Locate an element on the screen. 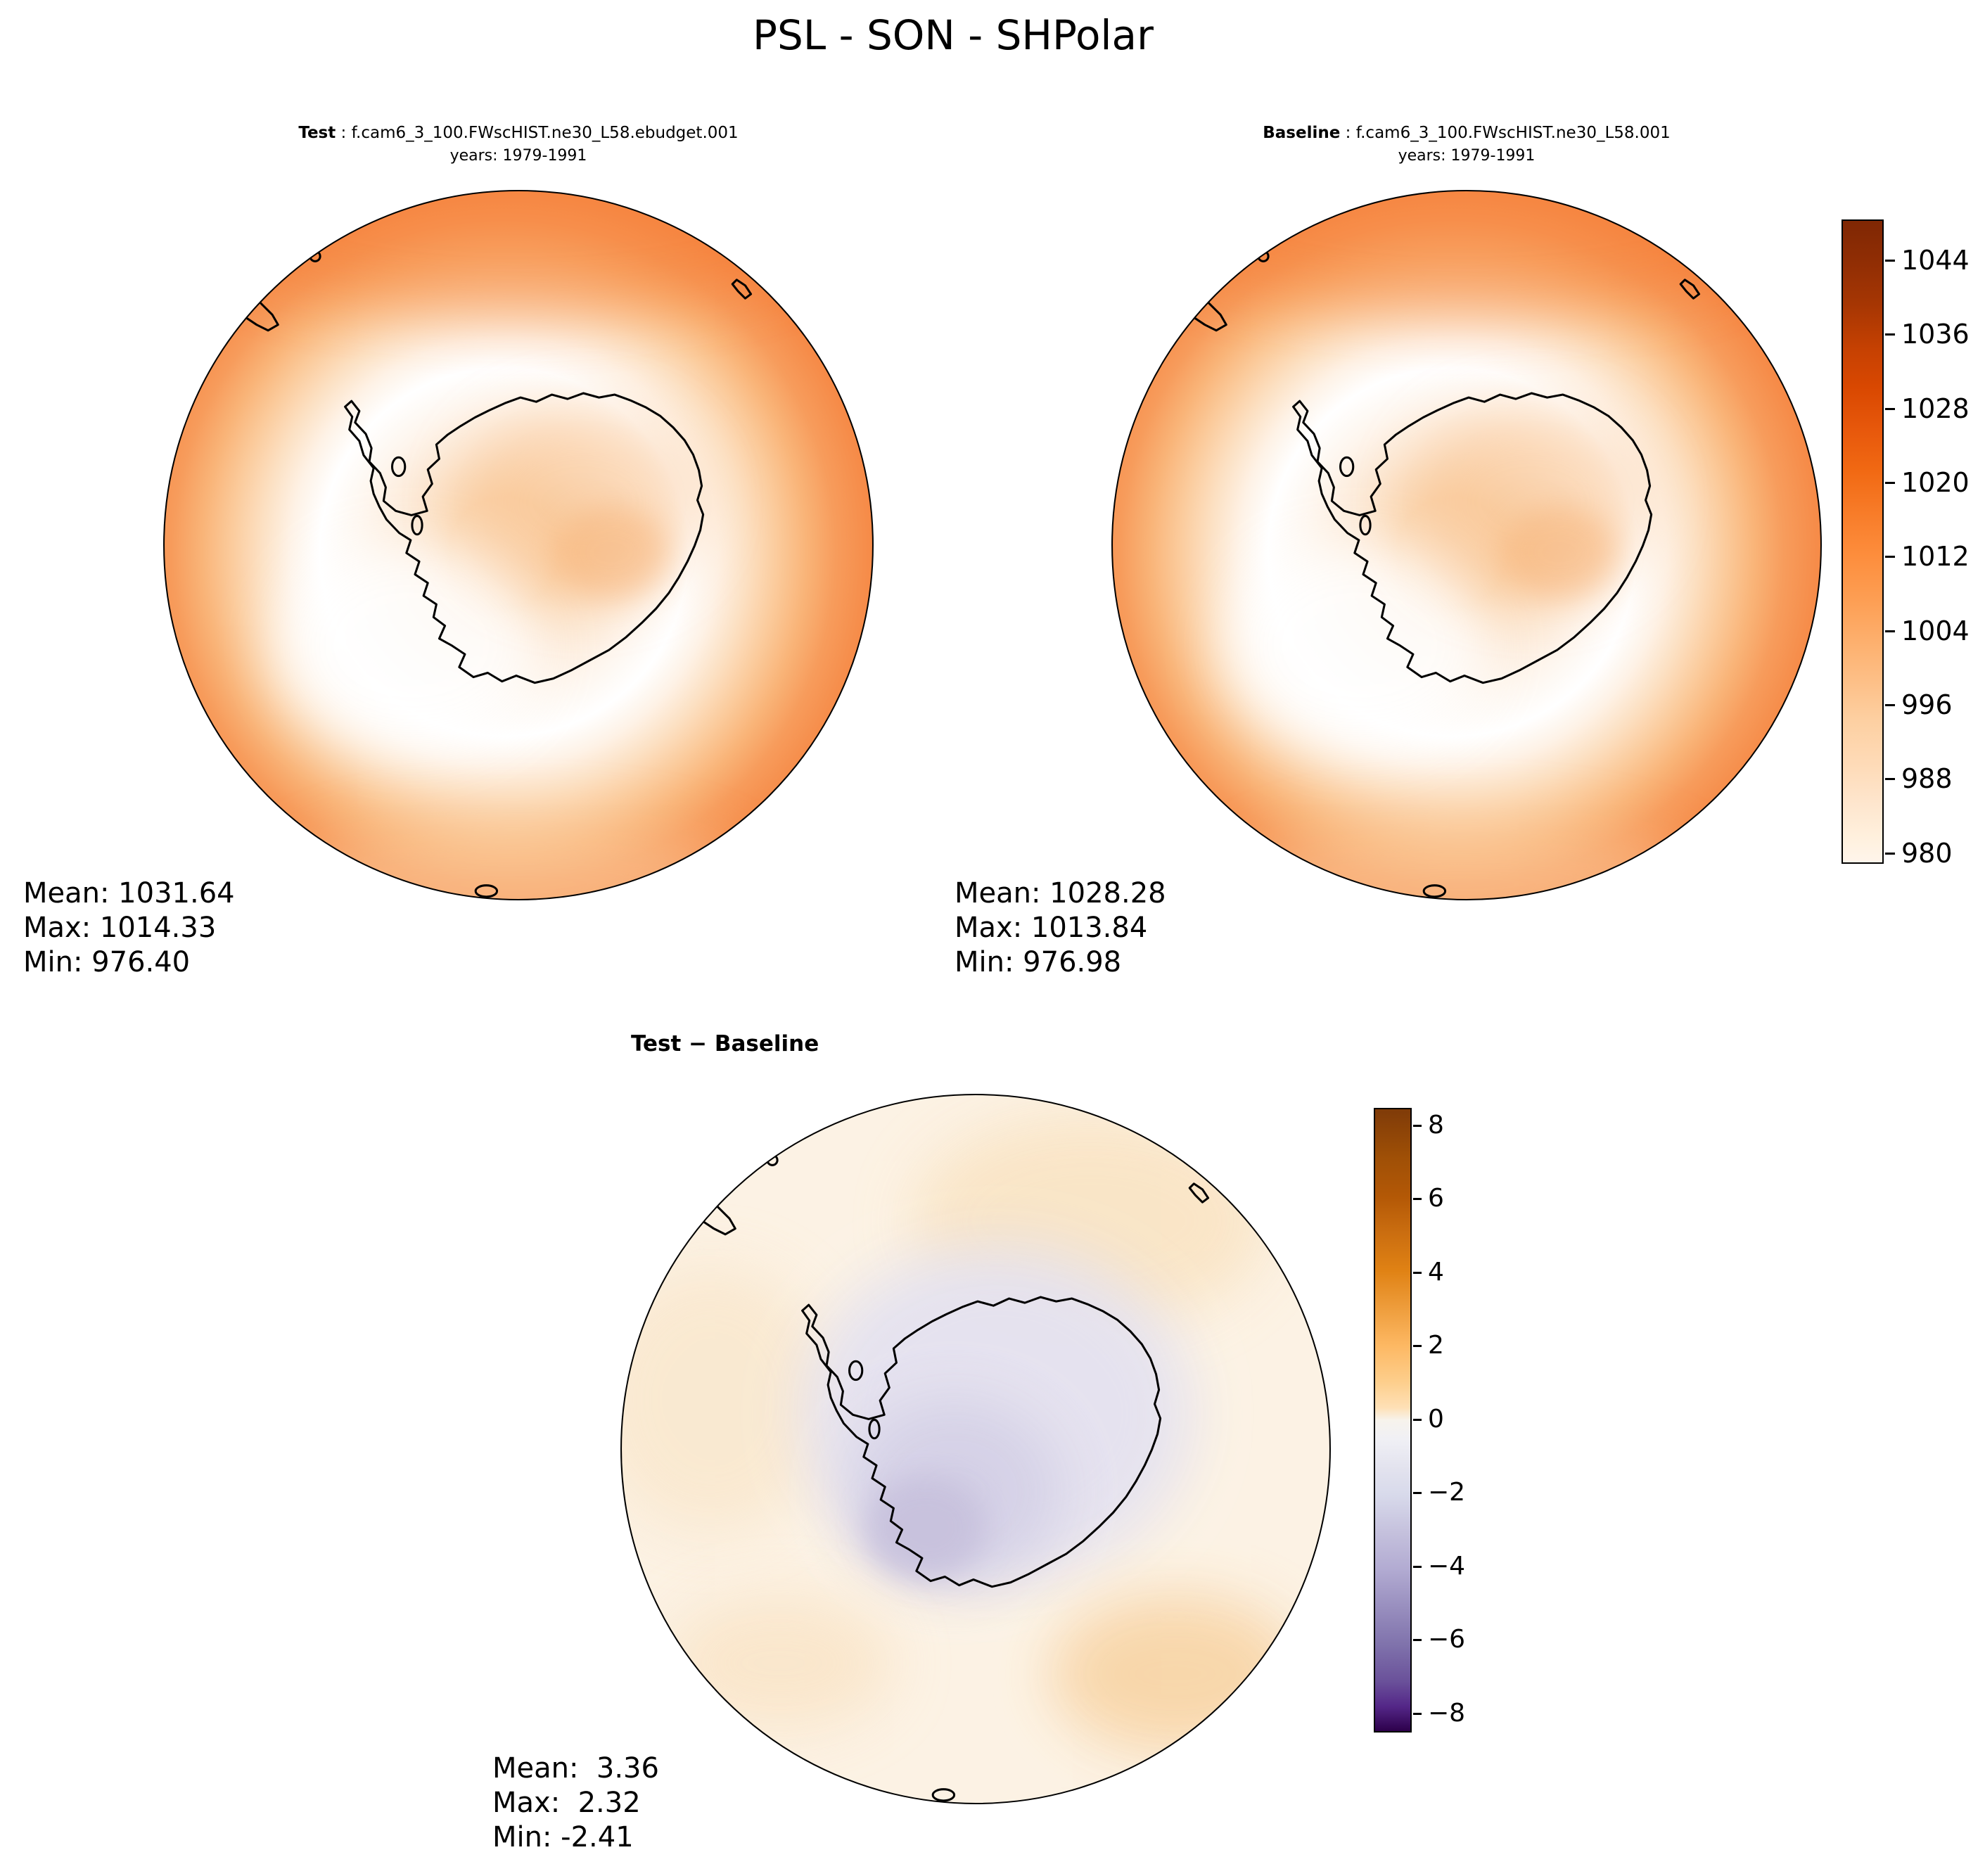 The image size is (1985, 1876). baseline-polar-map is located at coordinates (1467, 545).